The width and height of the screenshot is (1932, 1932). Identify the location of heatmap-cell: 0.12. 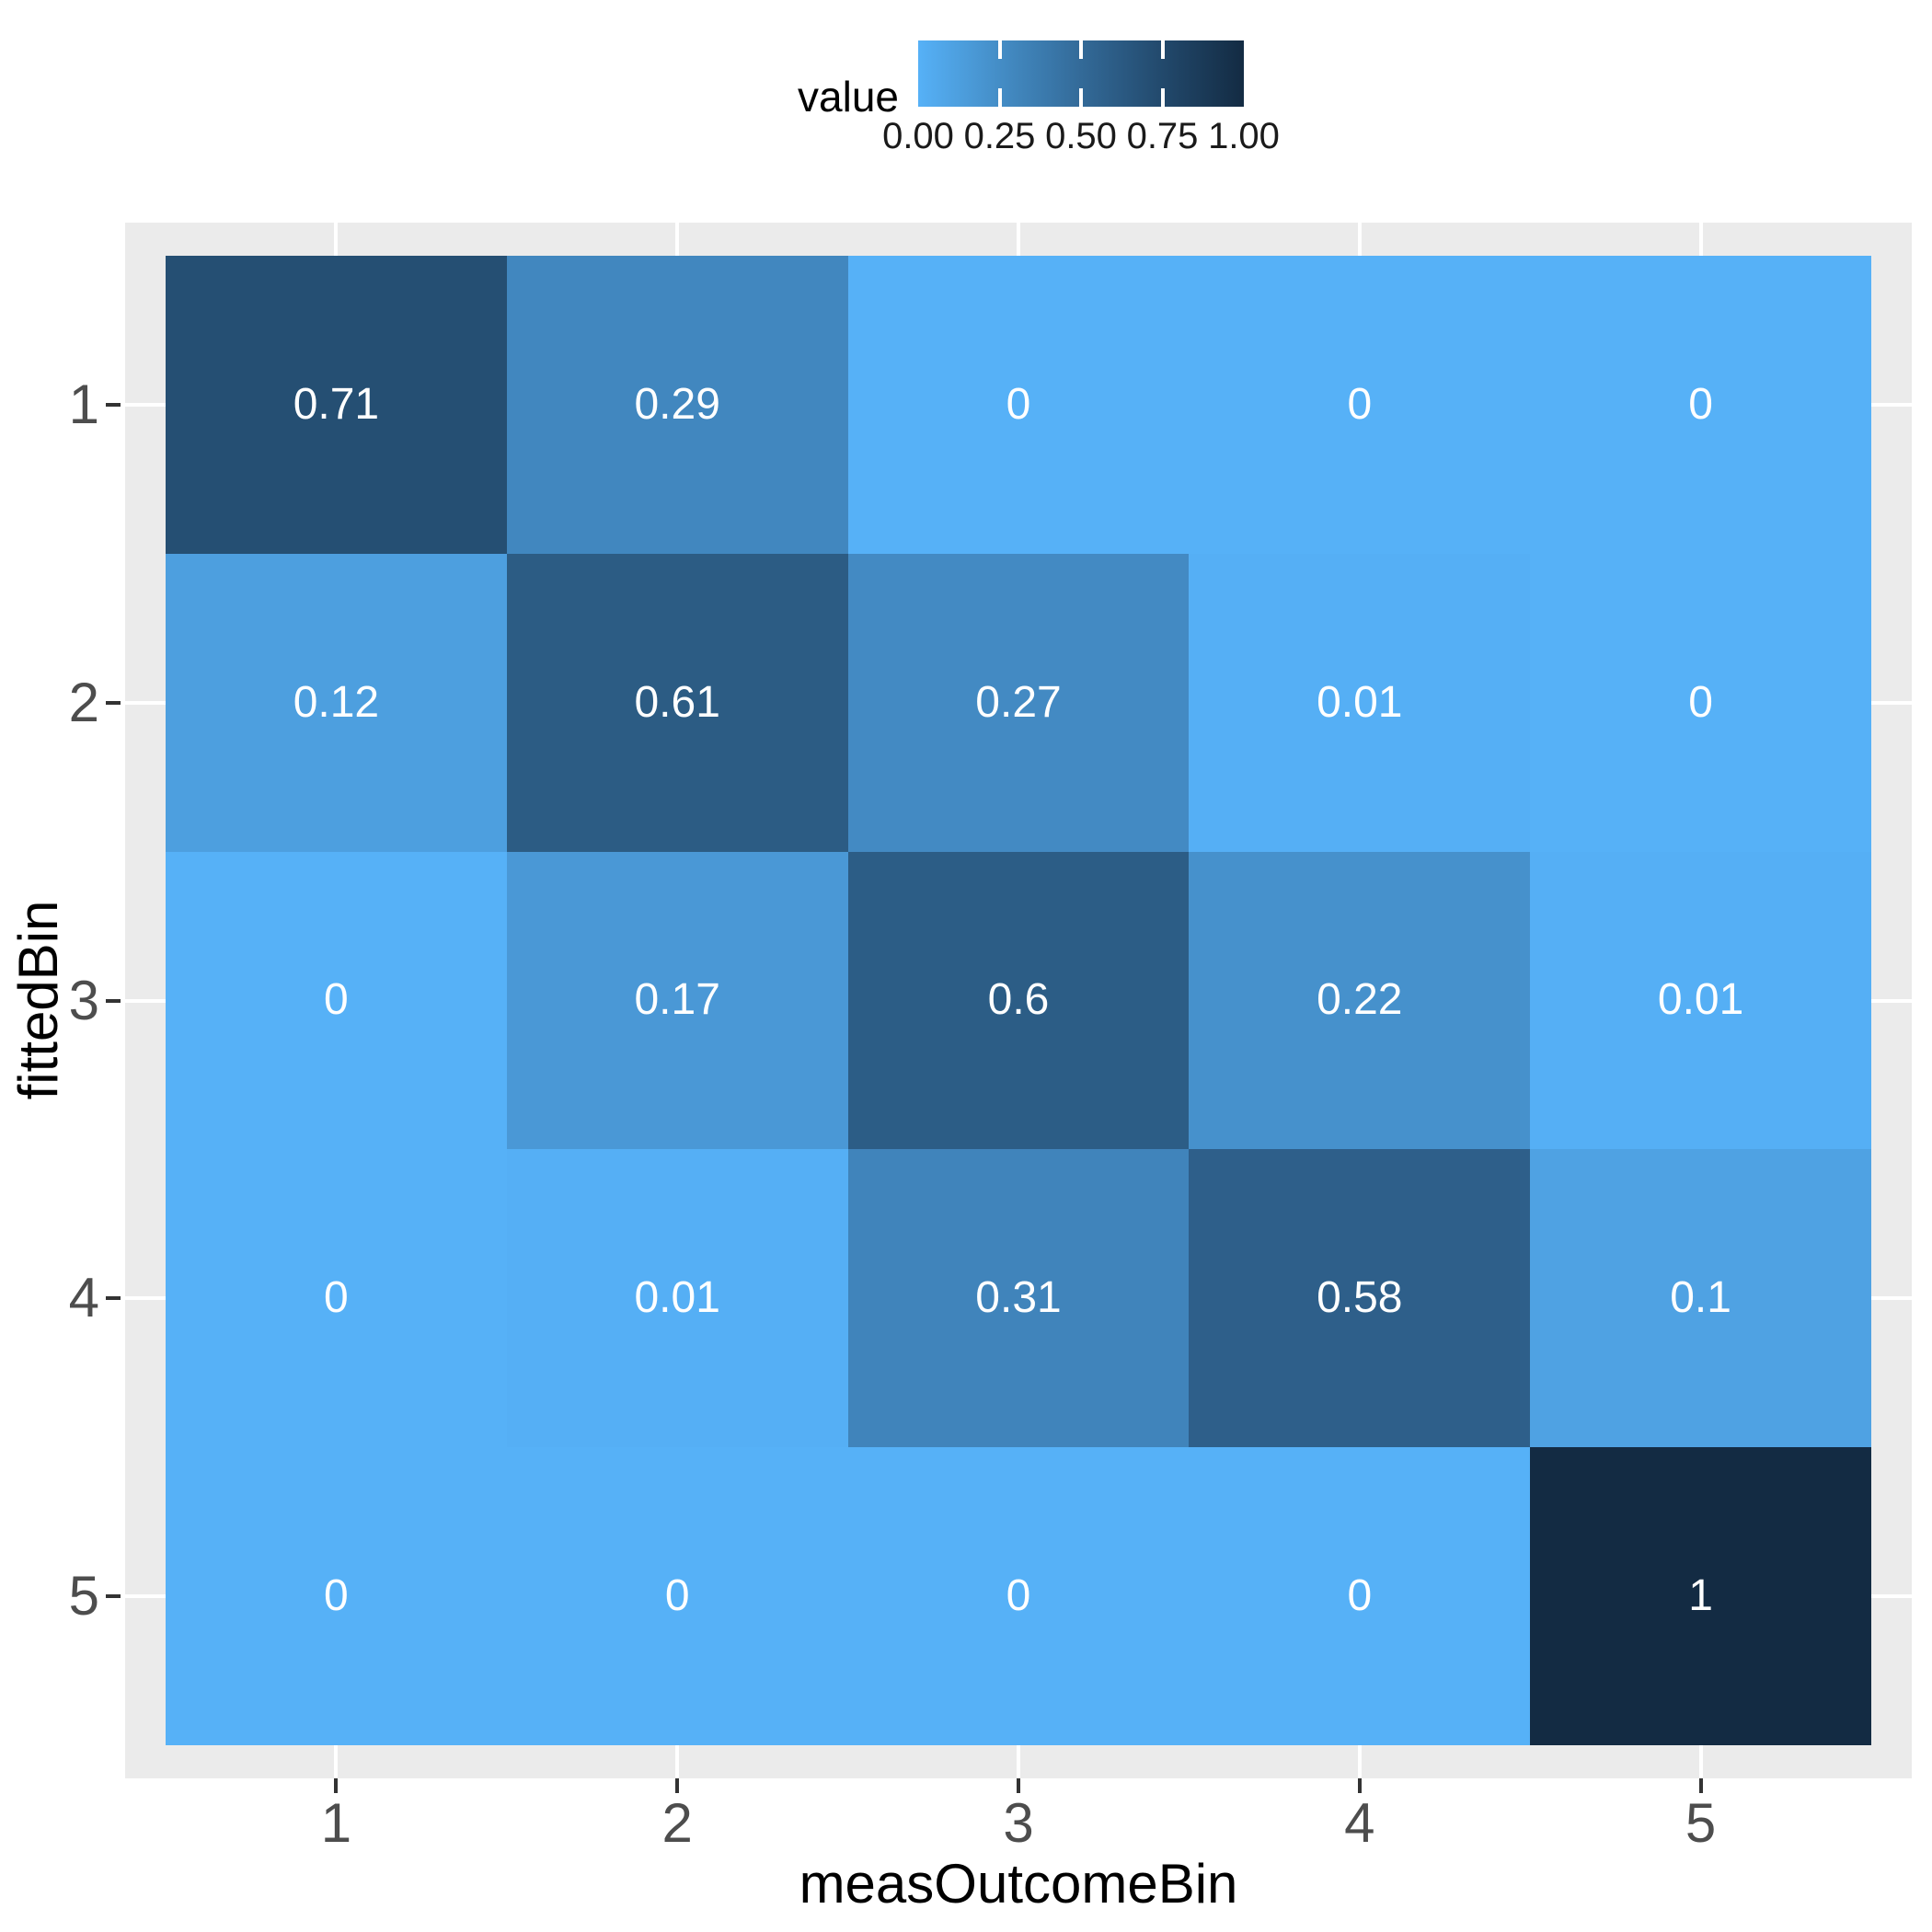
(336, 702).